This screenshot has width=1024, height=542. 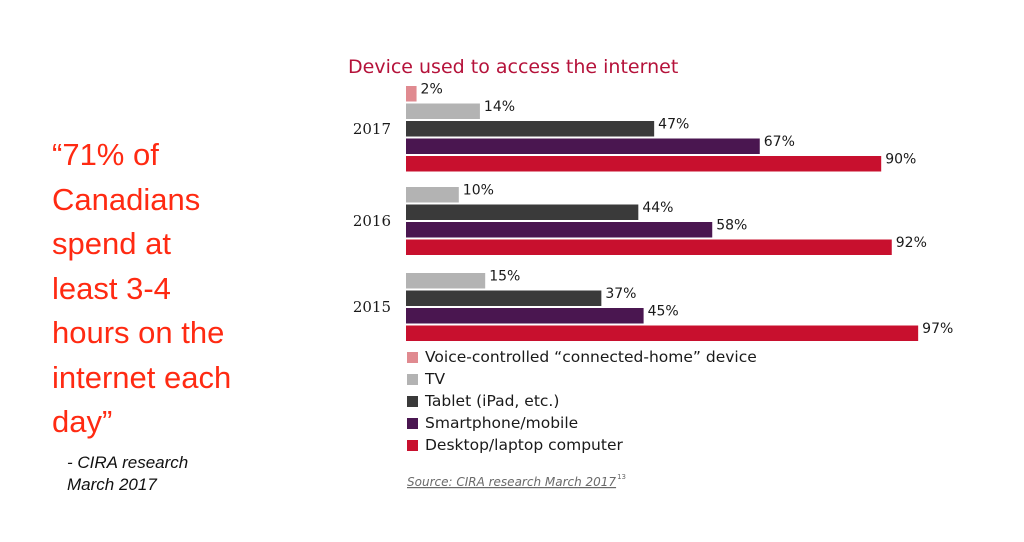 What do you see at coordinates (663, 311) in the screenshot?
I see `bar-value-label: 45%` at bounding box center [663, 311].